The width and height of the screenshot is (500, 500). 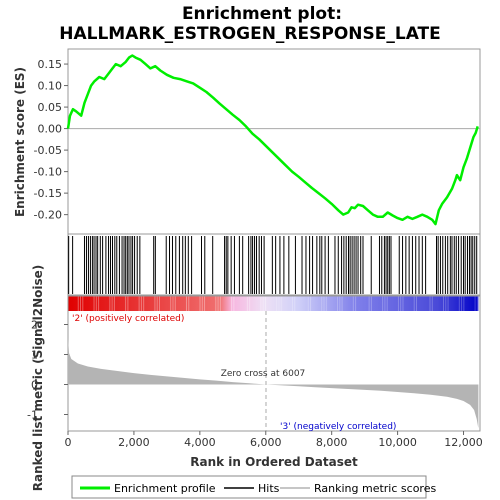 What do you see at coordinates (266, 442) in the screenshot?
I see `x-tick-label: 6,000` at bounding box center [266, 442].